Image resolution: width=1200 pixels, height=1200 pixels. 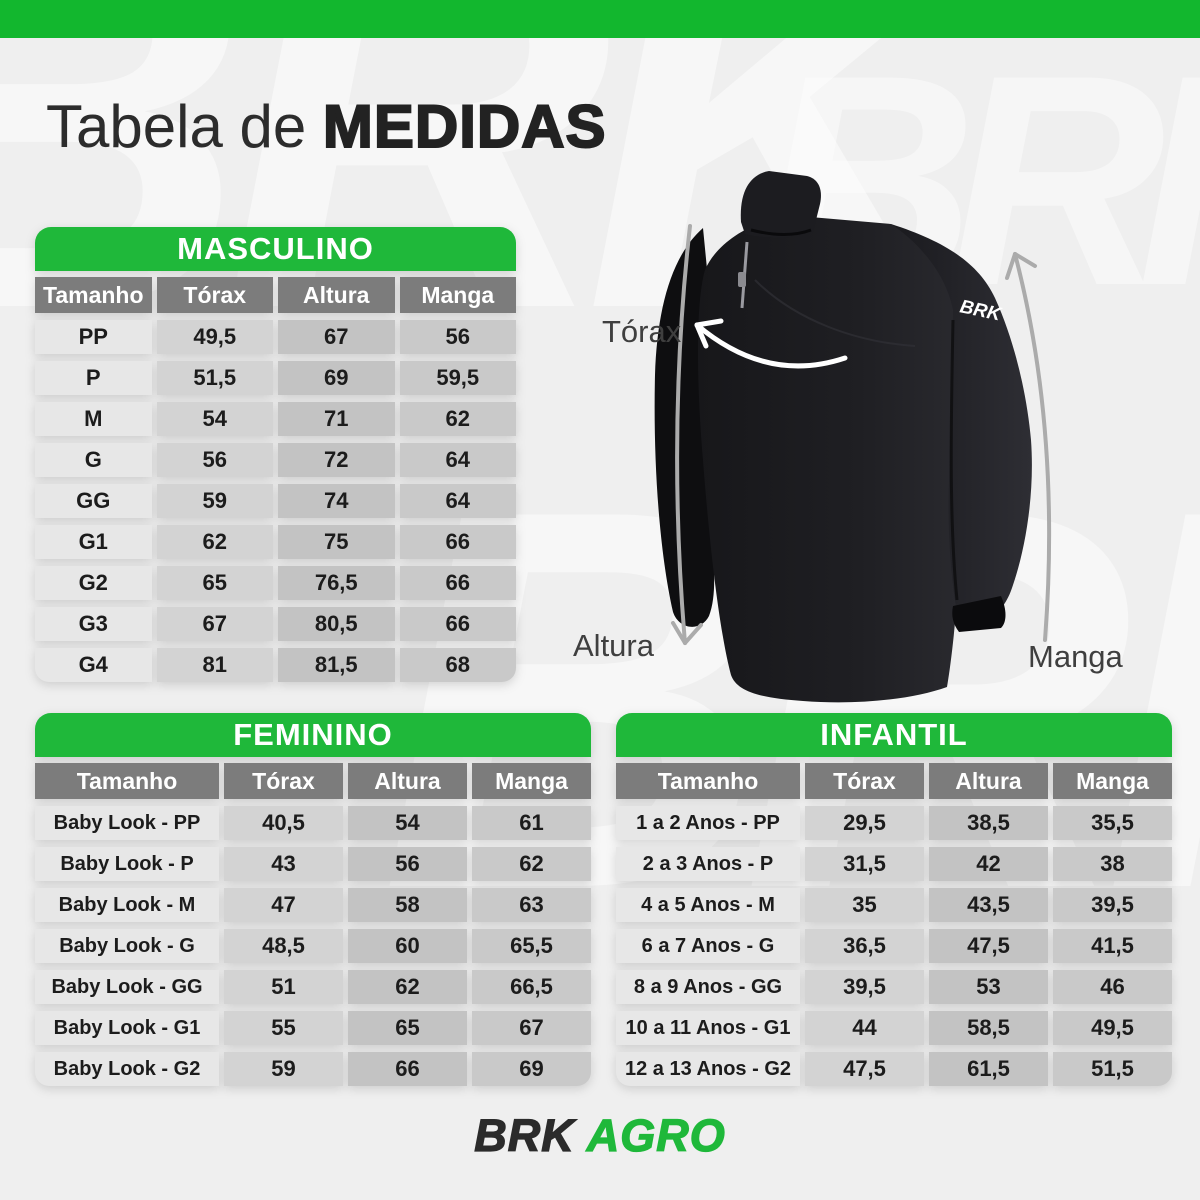 I want to click on shirt-svg: BRK, so click(x=853, y=437).